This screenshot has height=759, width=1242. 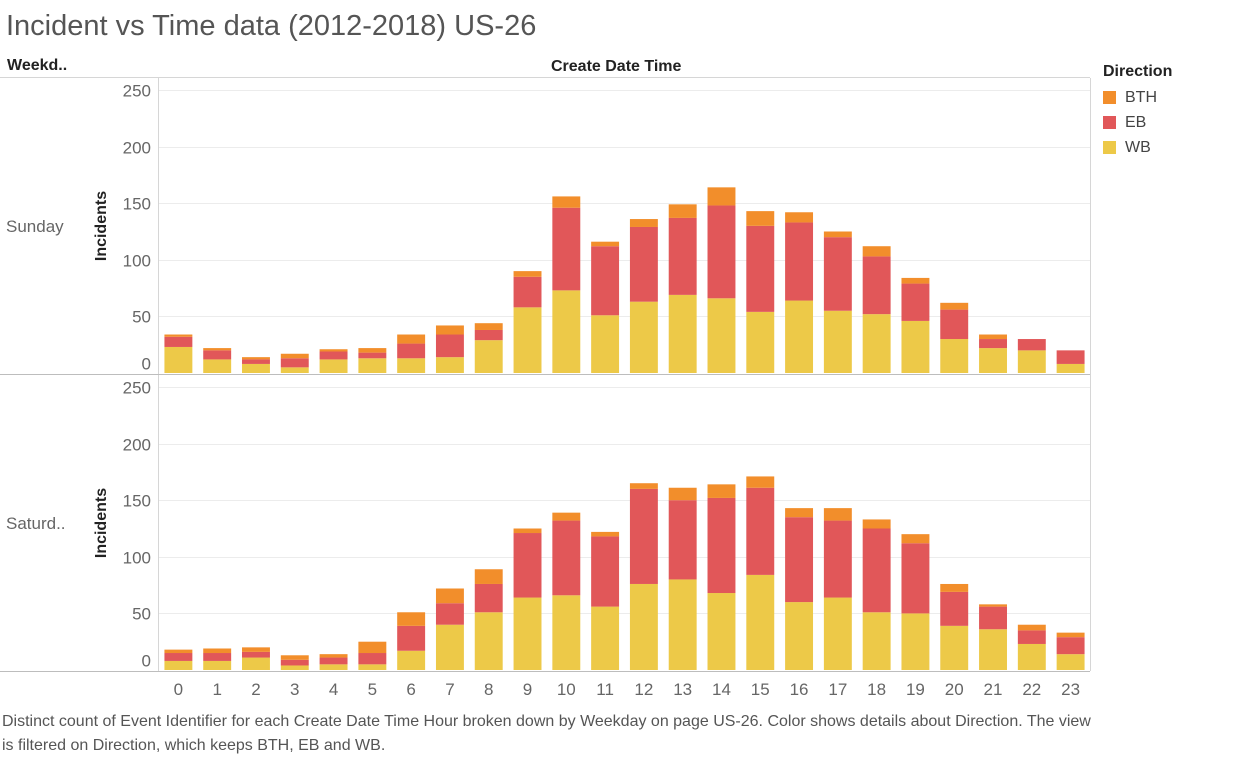 What do you see at coordinates (333, 689) in the screenshot?
I see `x-tick-label: 4` at bounding box center [333, 689].